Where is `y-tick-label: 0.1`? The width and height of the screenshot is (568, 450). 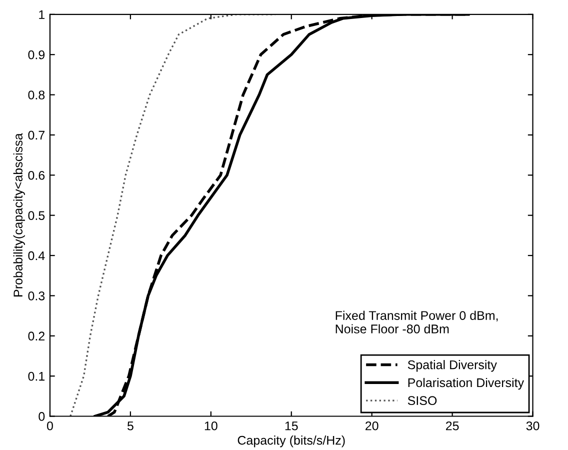 y-tick-label: 0.1 is located at coordinates (36, 376).